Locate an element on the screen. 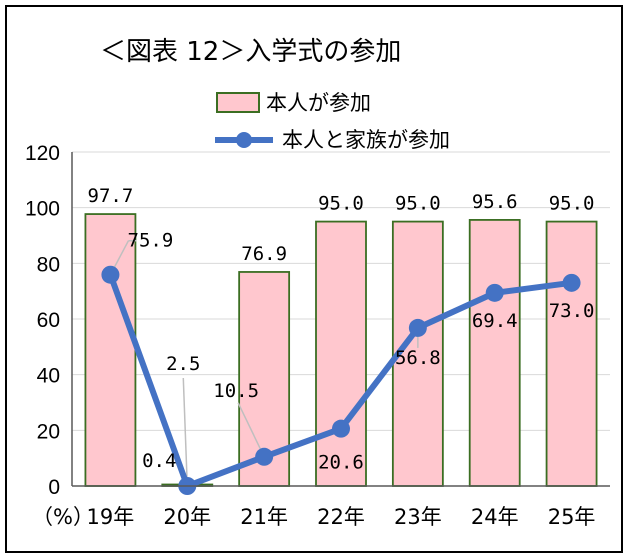 The height and width of the screenshot is (560, 630). line-value-label: 20.6 is located at coordinates (341, 463).